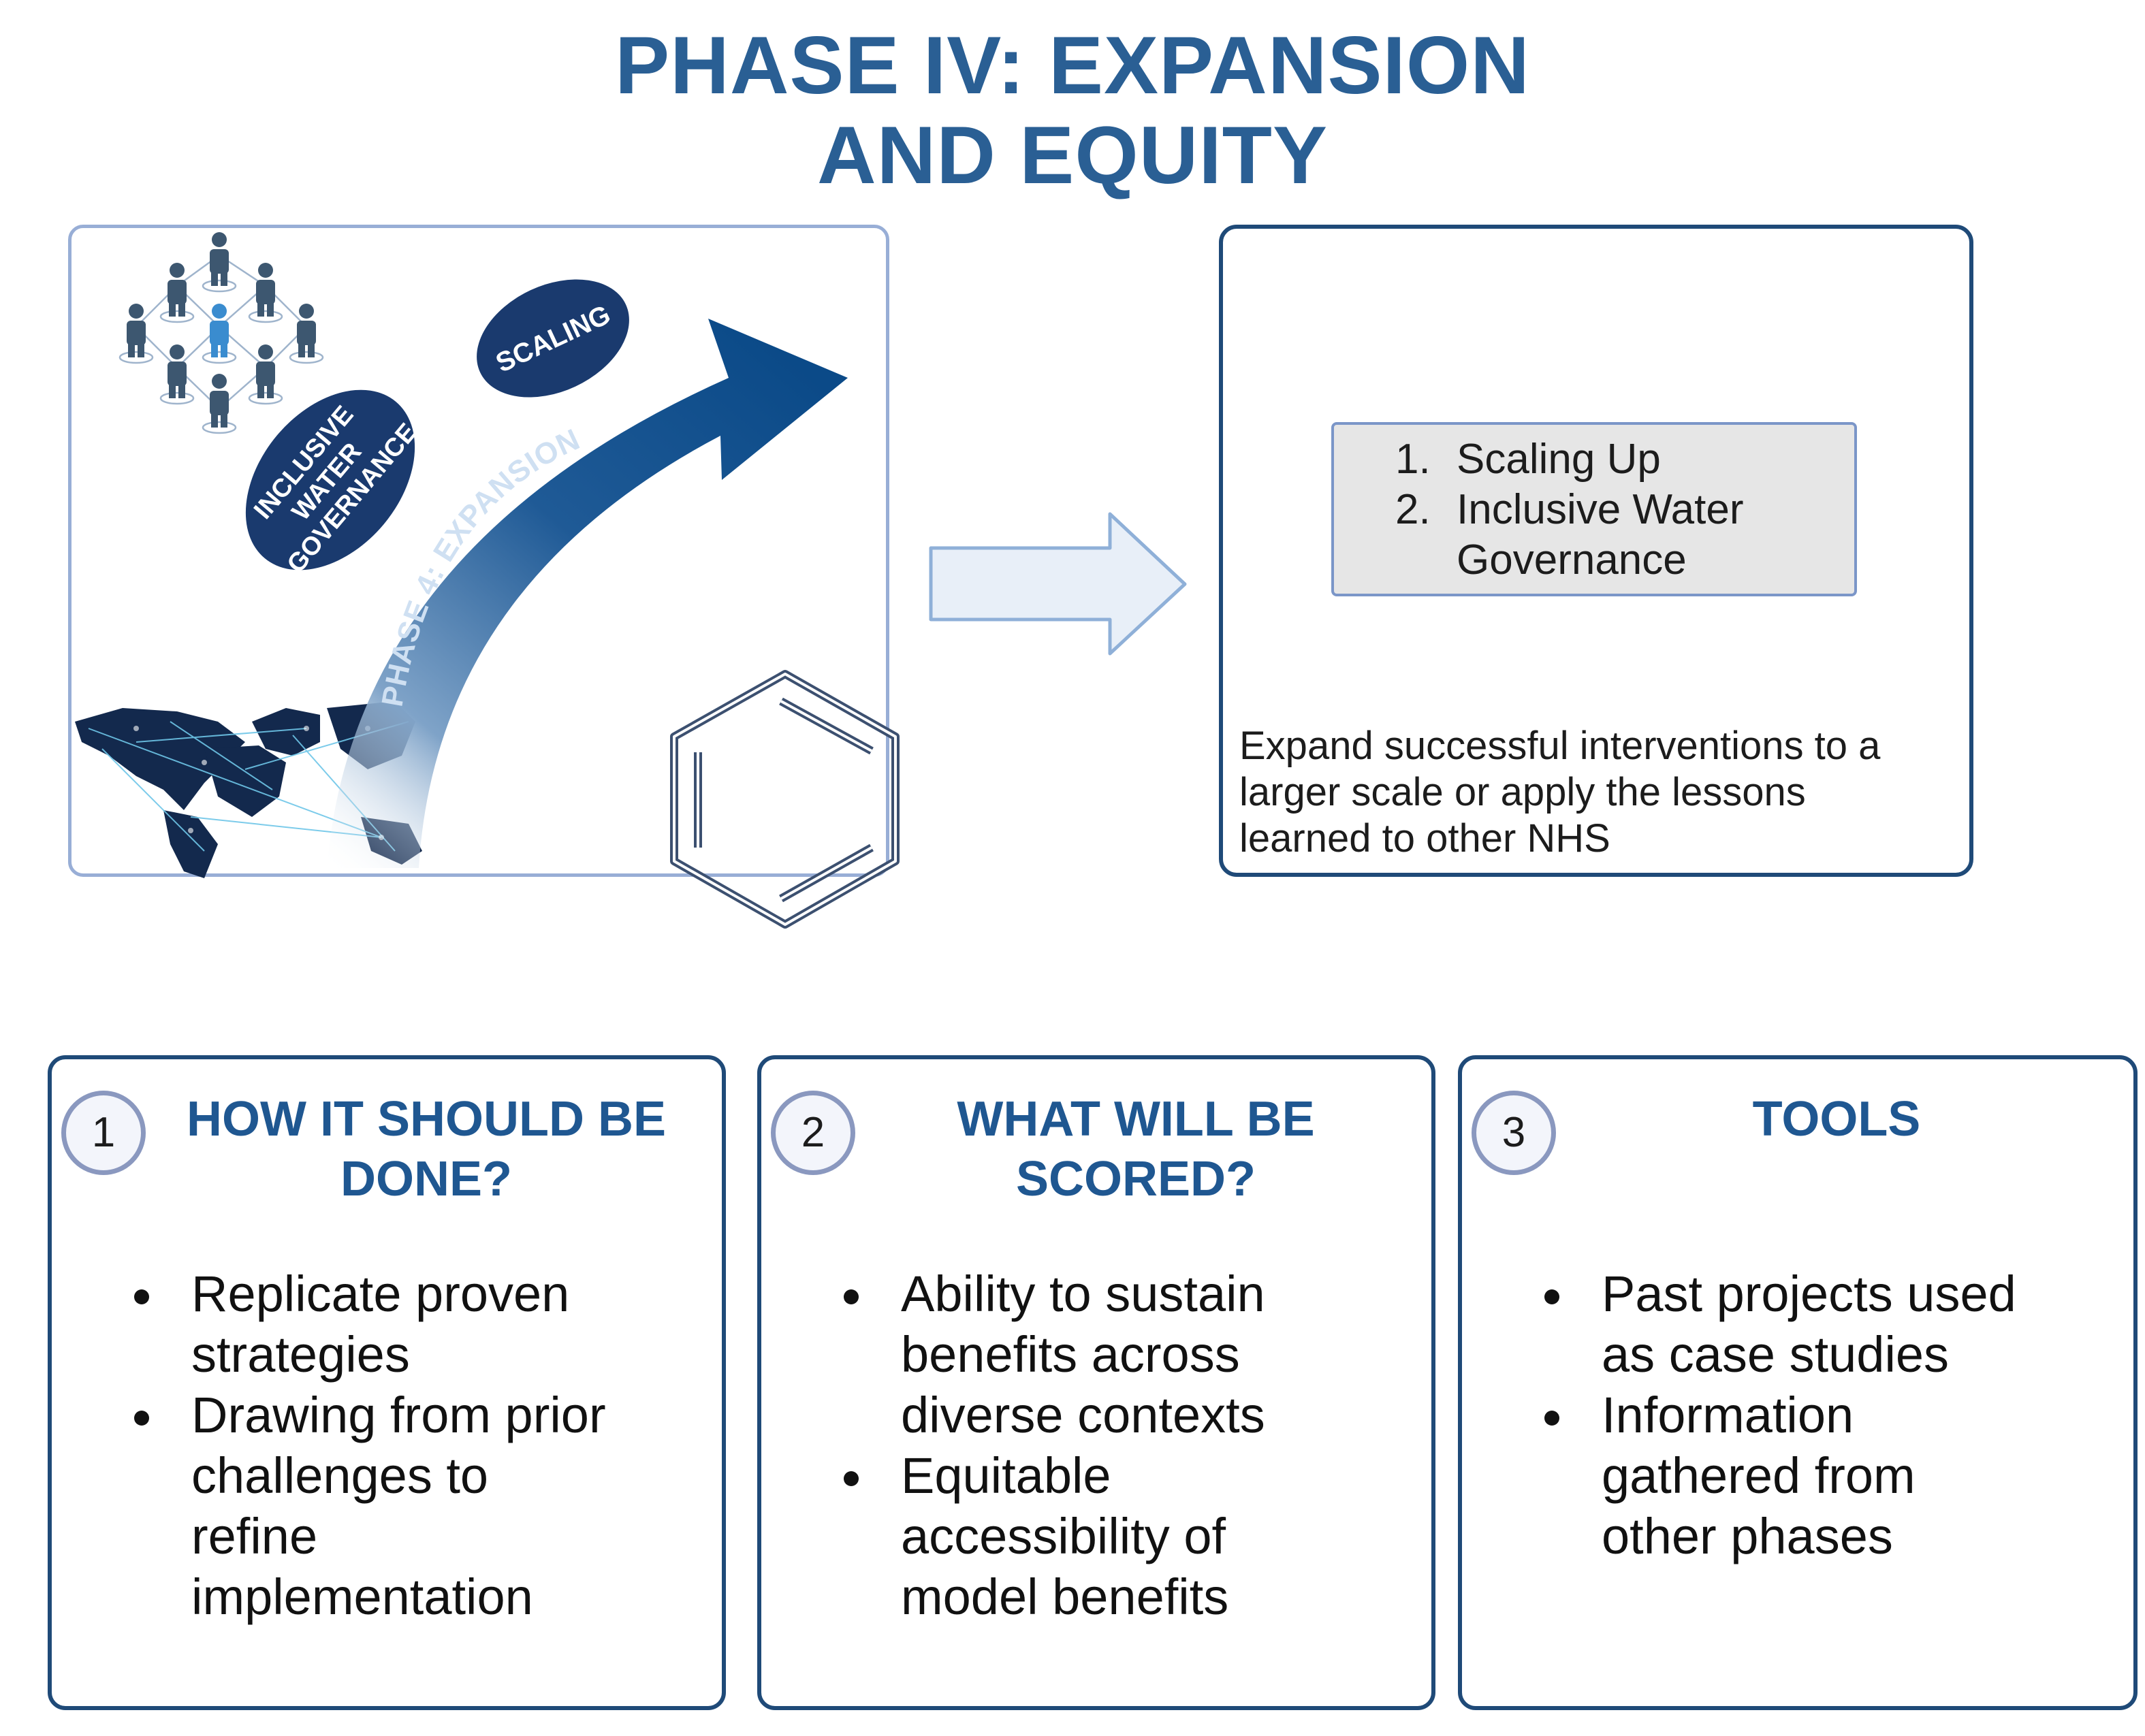 This screenshot has height=1736, width=2145. I want to click on summary-card, so click(1596, 551).